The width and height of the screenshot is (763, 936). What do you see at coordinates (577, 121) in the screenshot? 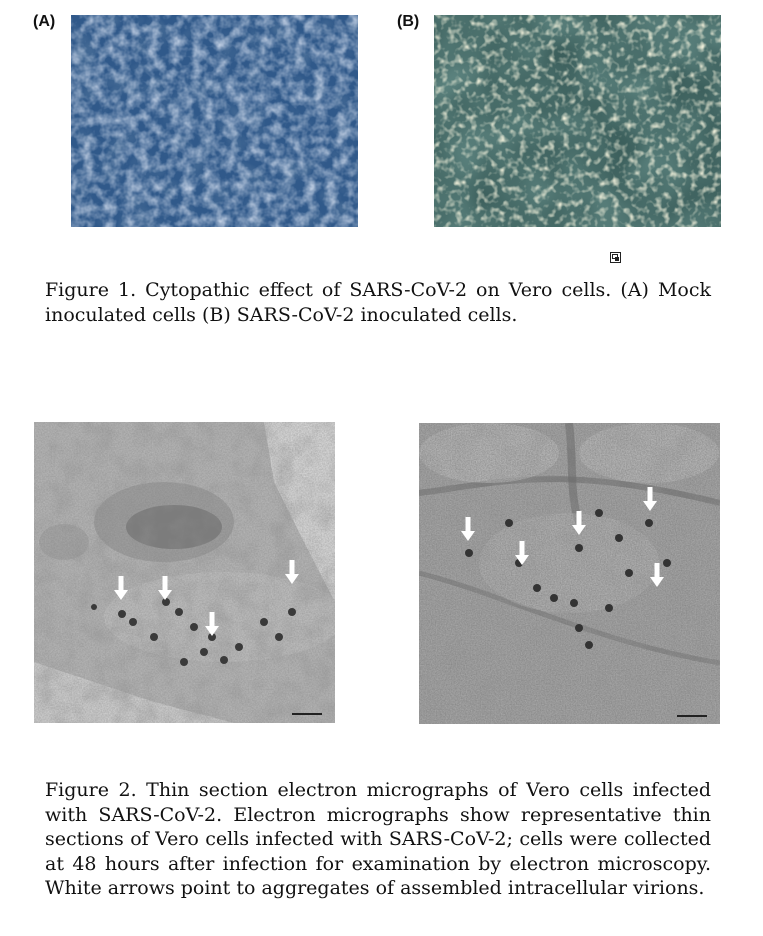
I see `micrograph-virus-inoculated` at bounding box center [577, 121].